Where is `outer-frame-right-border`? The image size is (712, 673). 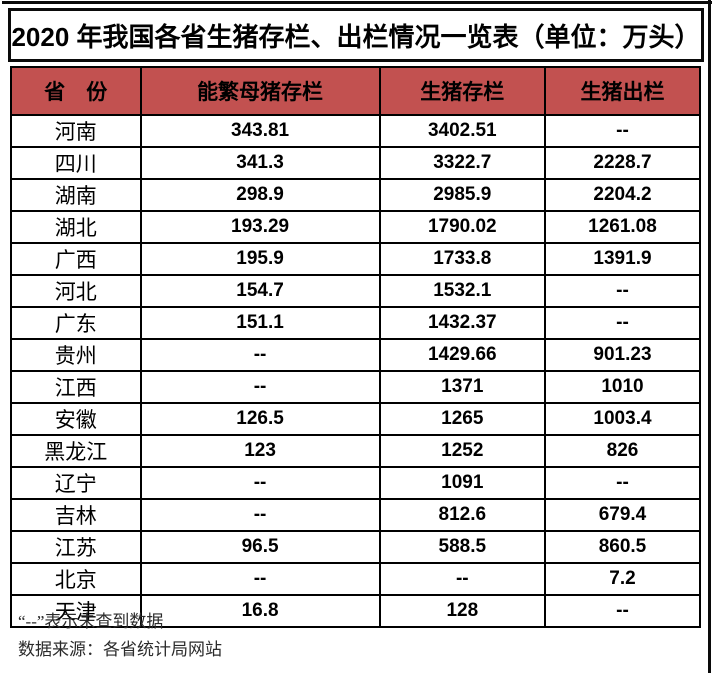 outer-frame-right-border is located at coordinates (709, 336).